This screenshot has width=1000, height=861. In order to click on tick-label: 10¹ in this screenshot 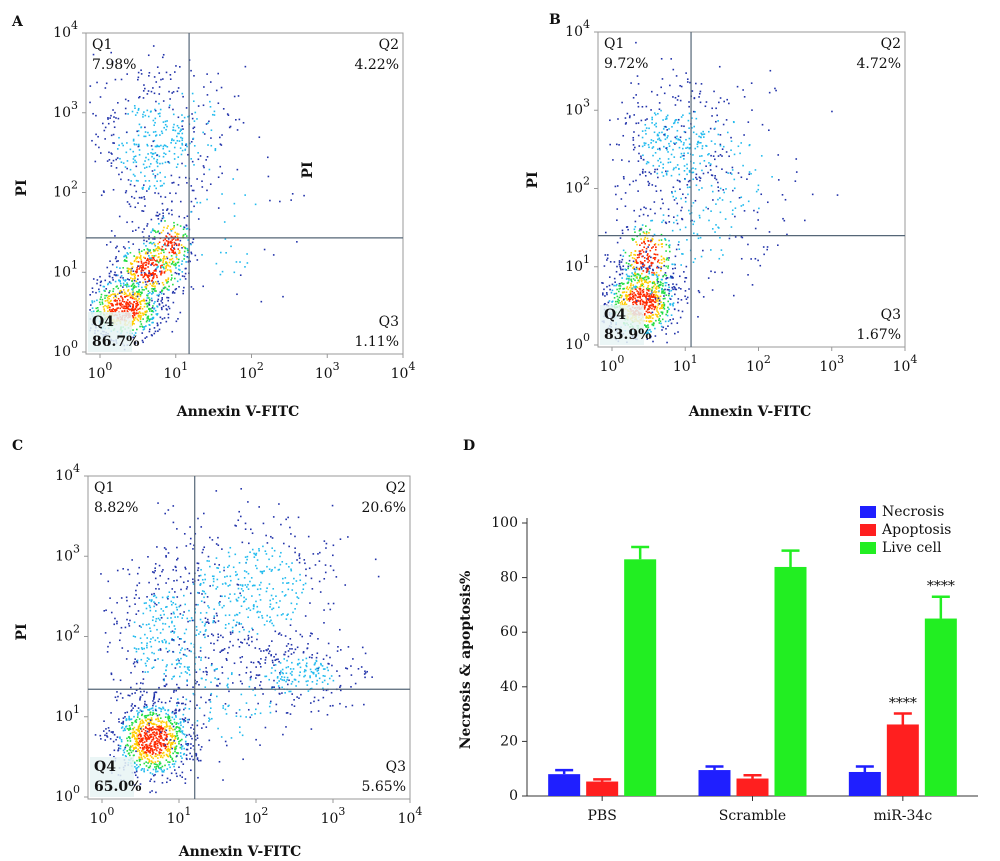, I will do `click(65, 269)`.